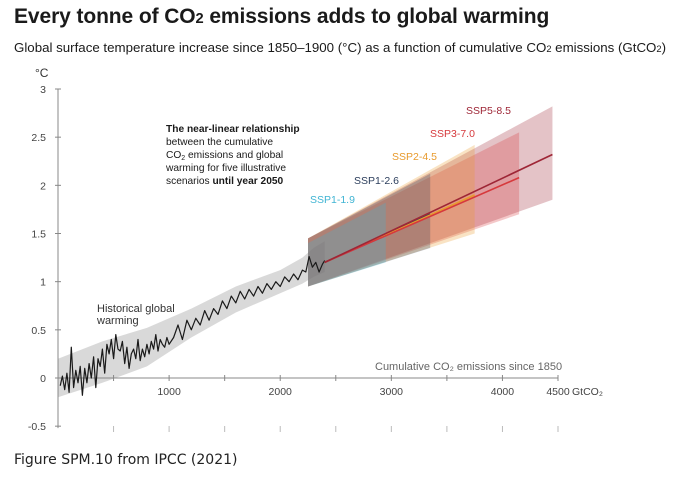 This screenshot has height=484, width=700. Describe the element at coordinates (219, 142) in the screenshot. I see `annotation-line2: between the cumulative` at that location.